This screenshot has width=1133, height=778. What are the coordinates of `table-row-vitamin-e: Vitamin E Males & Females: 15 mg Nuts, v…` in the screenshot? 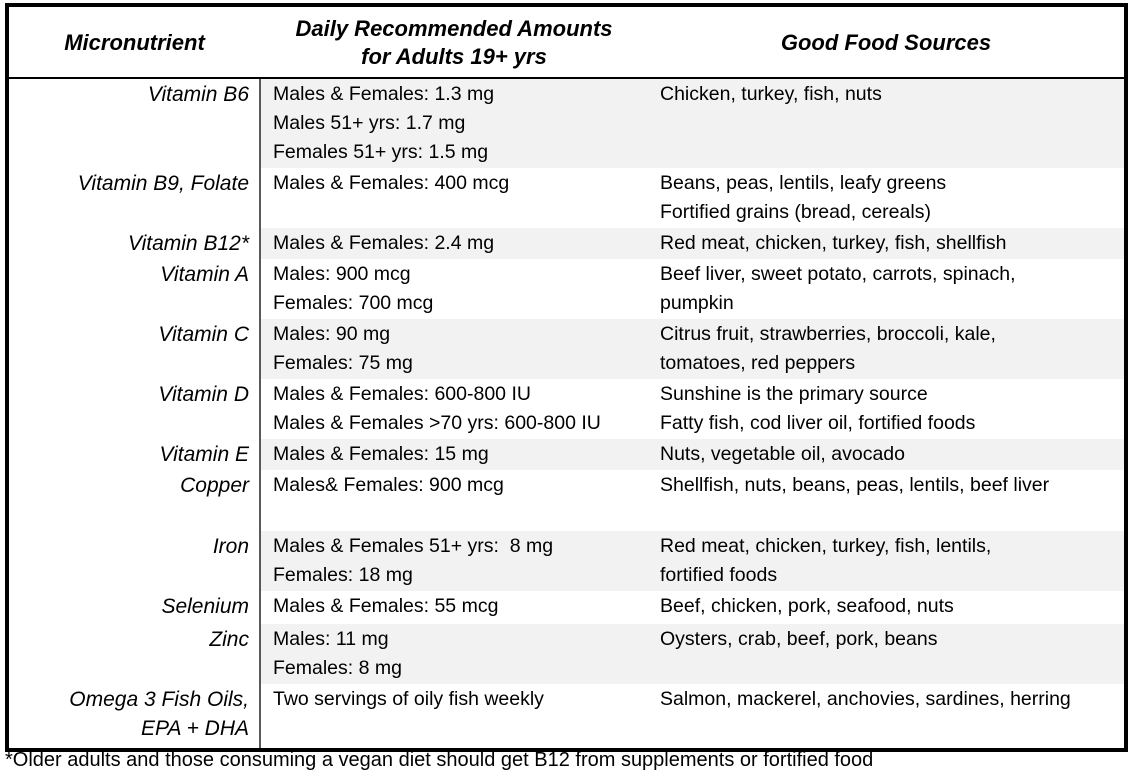 It's located at (566, 454).